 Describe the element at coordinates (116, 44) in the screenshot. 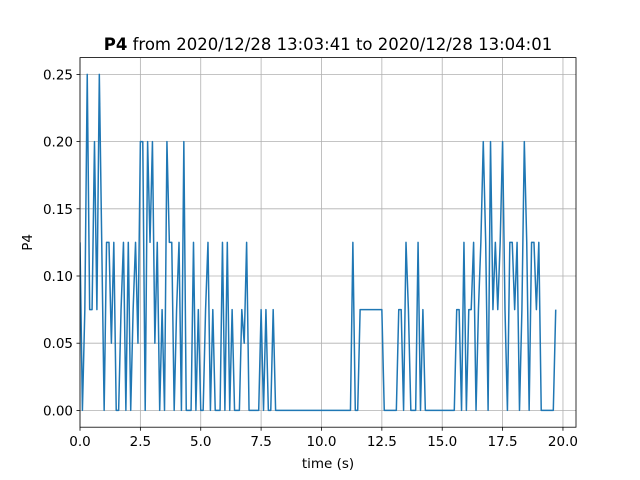

I see `title-bold: P4` at that location.